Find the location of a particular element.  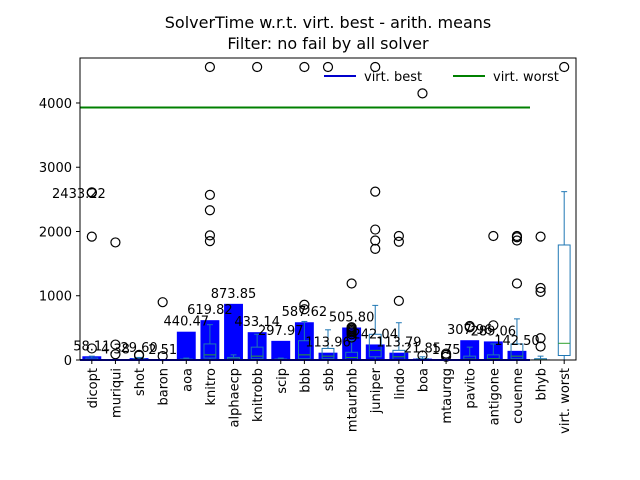

bar-value-label-16: 307.96 is located at coordinates (470, 330).